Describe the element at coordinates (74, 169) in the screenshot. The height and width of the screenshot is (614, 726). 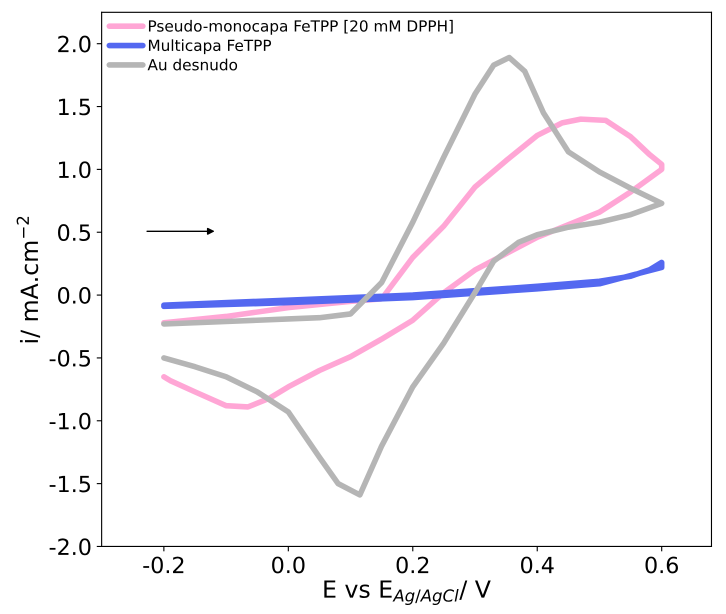
I see `y-tick-label: 1.0` at that location.